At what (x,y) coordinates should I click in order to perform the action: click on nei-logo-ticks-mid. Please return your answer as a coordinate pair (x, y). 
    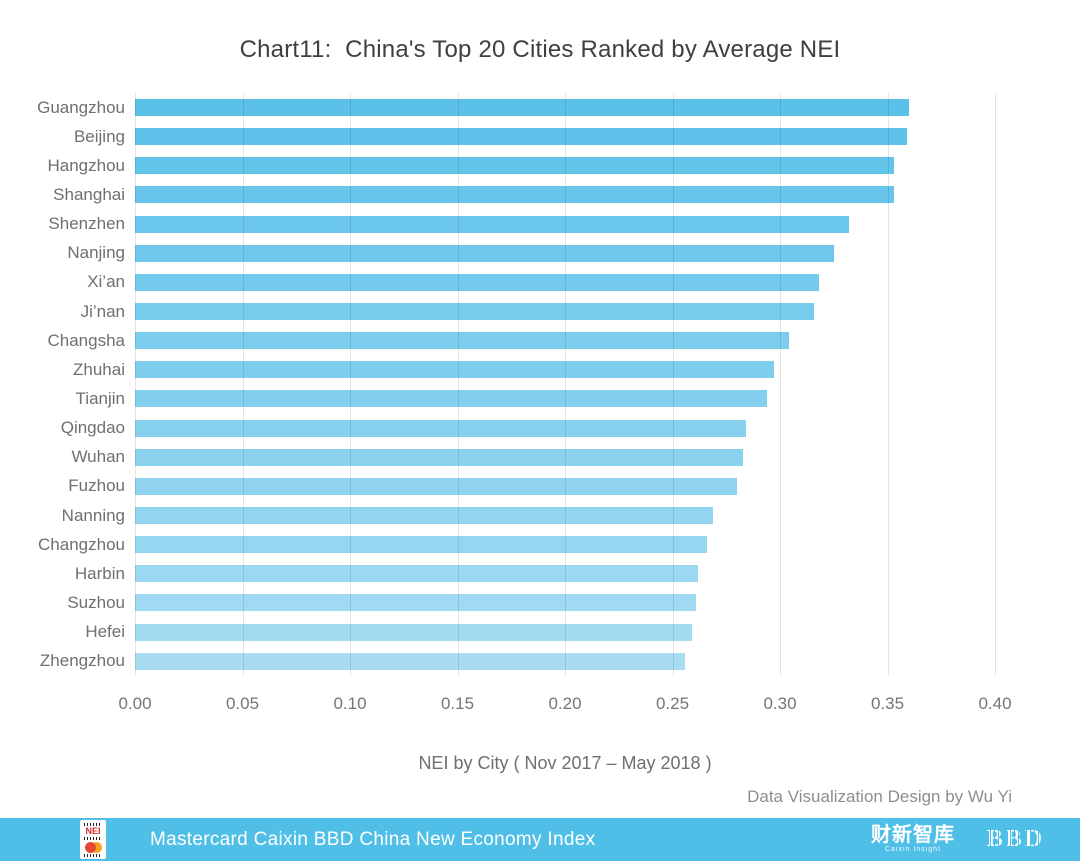
    Looking at the image, I should click on (93, 838).